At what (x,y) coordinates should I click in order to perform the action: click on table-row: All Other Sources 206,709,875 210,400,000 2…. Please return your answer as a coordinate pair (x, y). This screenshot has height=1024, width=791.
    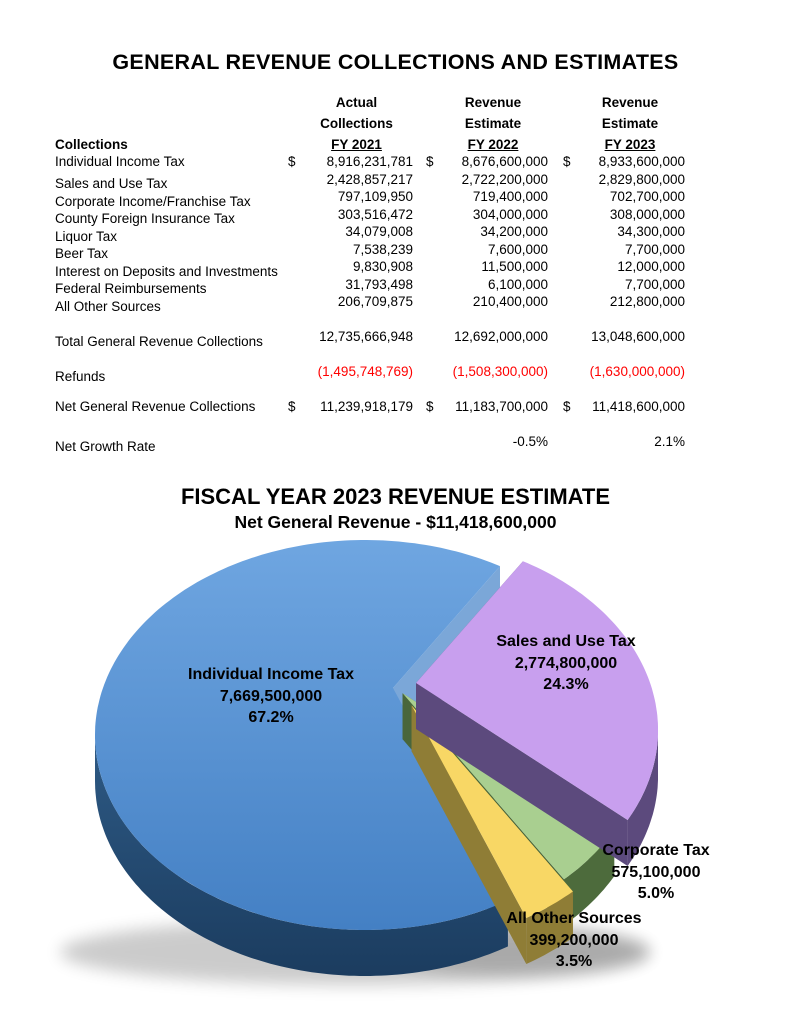
    Looking at the image, I should click on (396, 303).